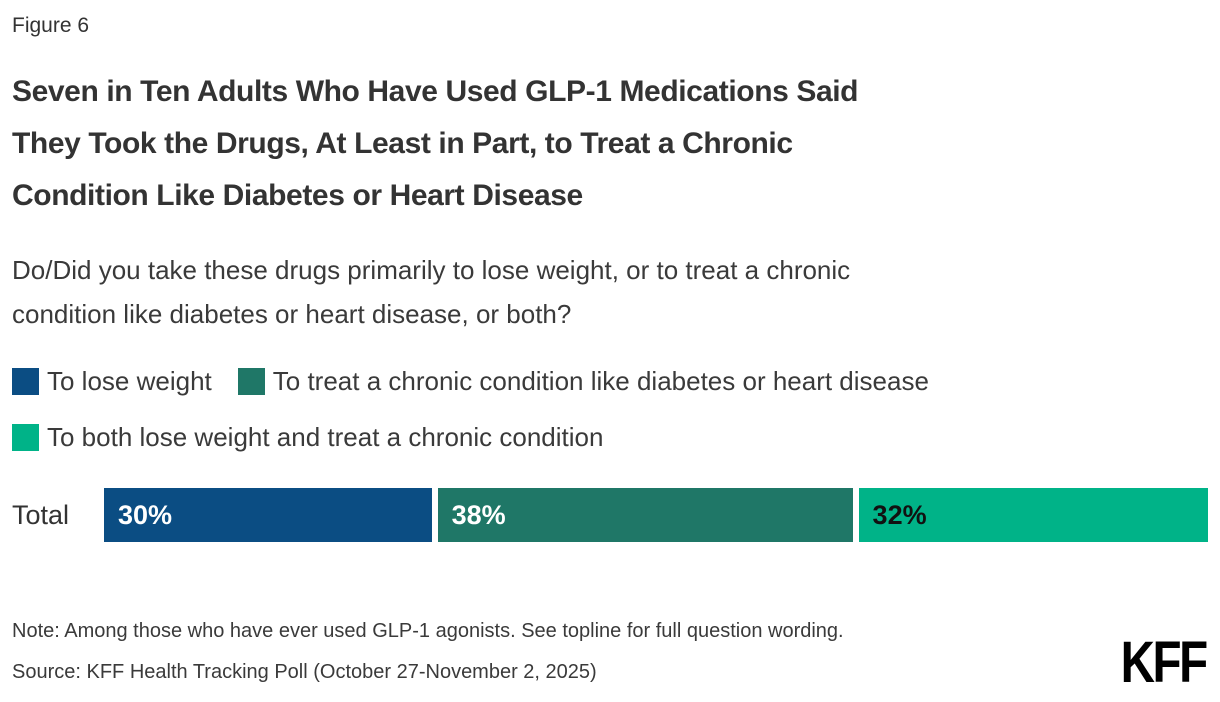 The image size is (1220, 702). What do you see at coordinates (41, 514) in the screenshot?
I see `bar-category-label: Total` at bounding box center [41, 514].